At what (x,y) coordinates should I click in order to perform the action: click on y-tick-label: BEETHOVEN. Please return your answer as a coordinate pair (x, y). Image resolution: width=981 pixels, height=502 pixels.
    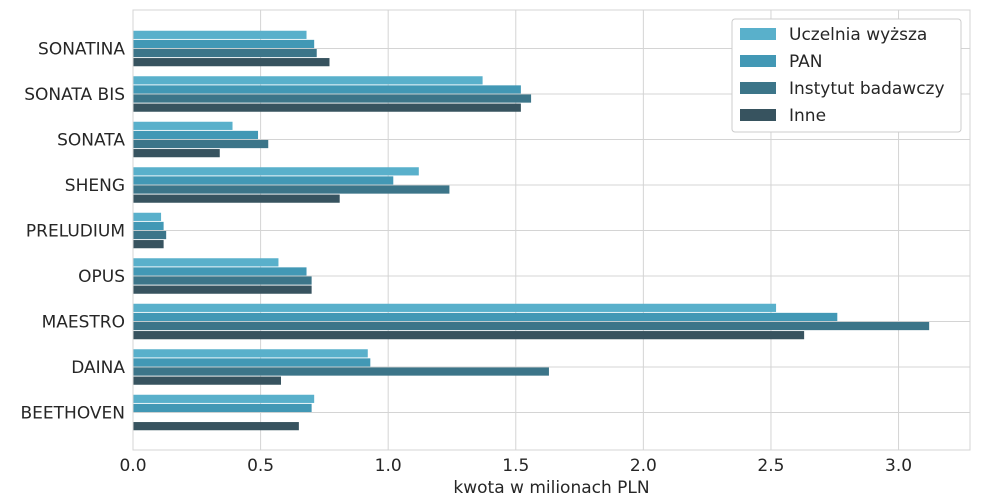
    Looking at the image, I should click on (73, 414).